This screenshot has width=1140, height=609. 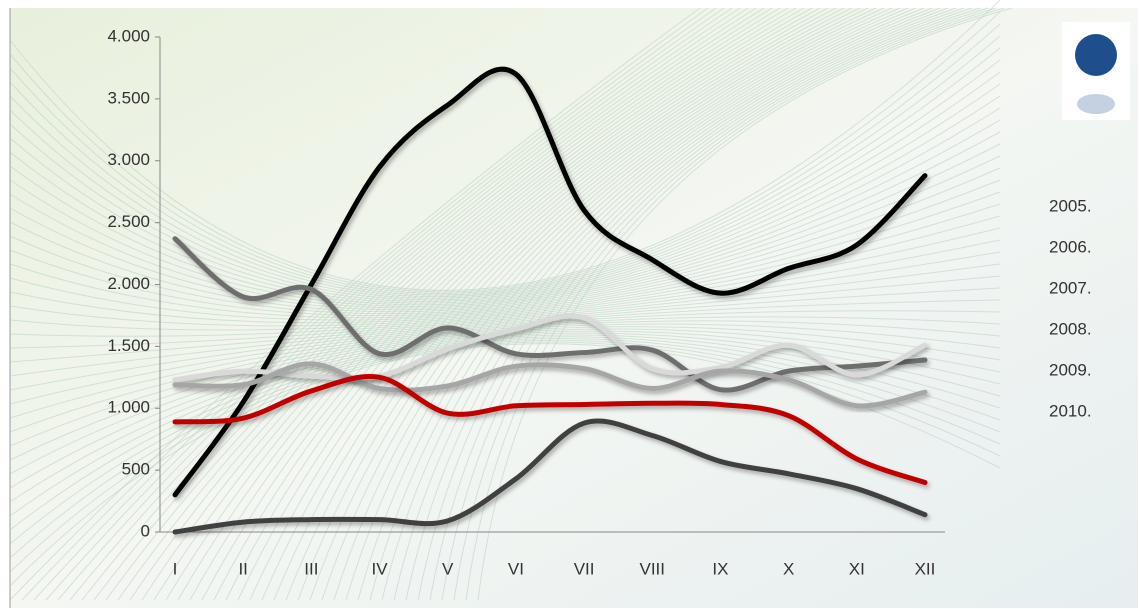 What do you see at coordinates (1070, 246) in the screenshot?
I see `legend-label: 2006.` at bounding box center [1070, 246].